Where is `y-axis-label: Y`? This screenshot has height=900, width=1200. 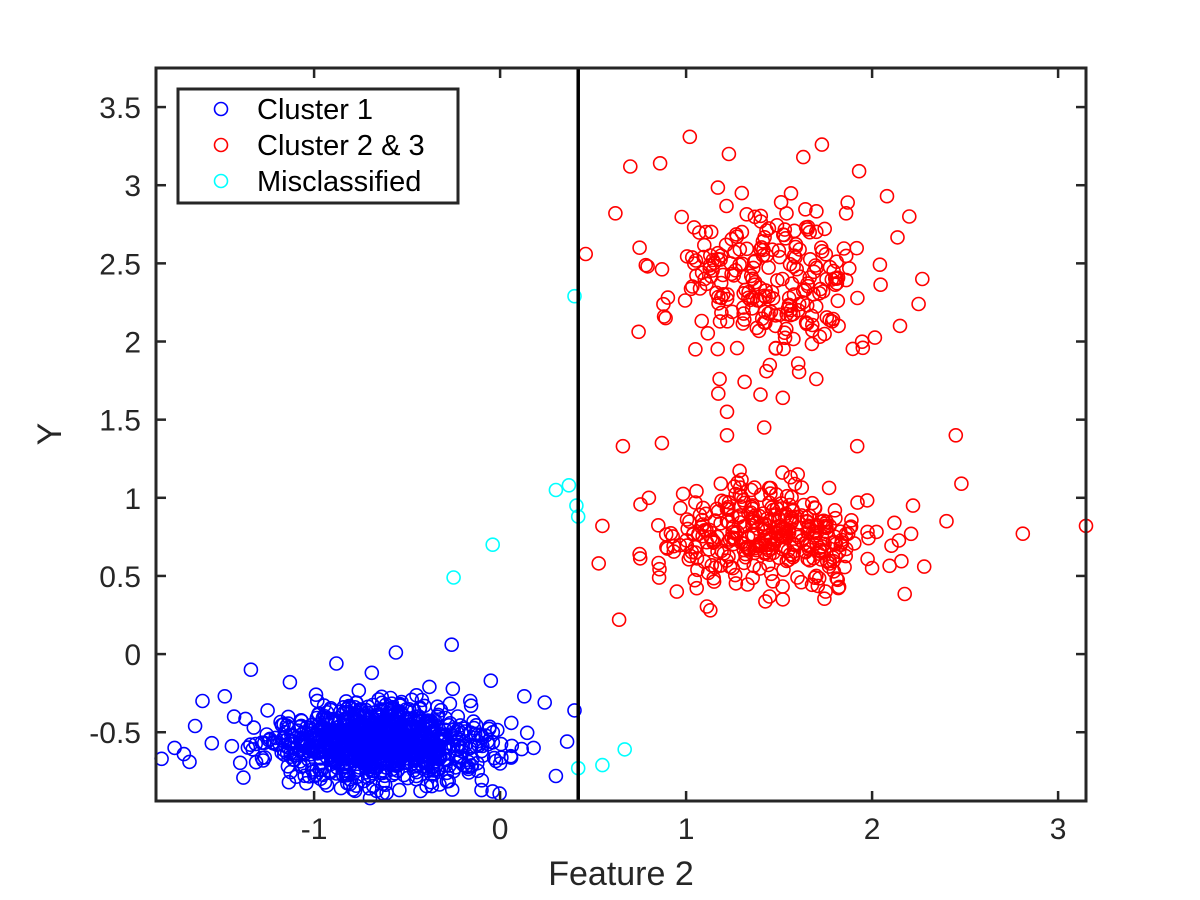 y-axis-label: Y is located at coordinates (50, 434).